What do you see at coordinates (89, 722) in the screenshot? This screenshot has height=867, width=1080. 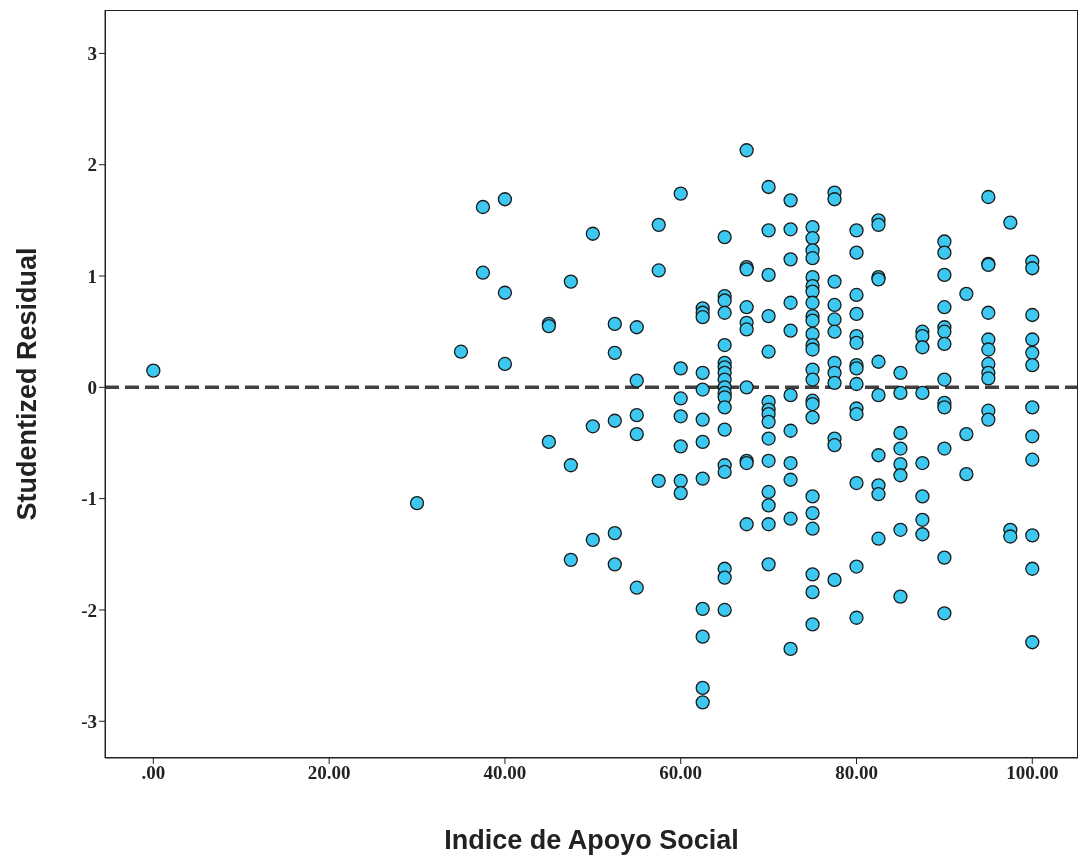 I see `y-tick-label: -3` at bounding box center [89, 722].